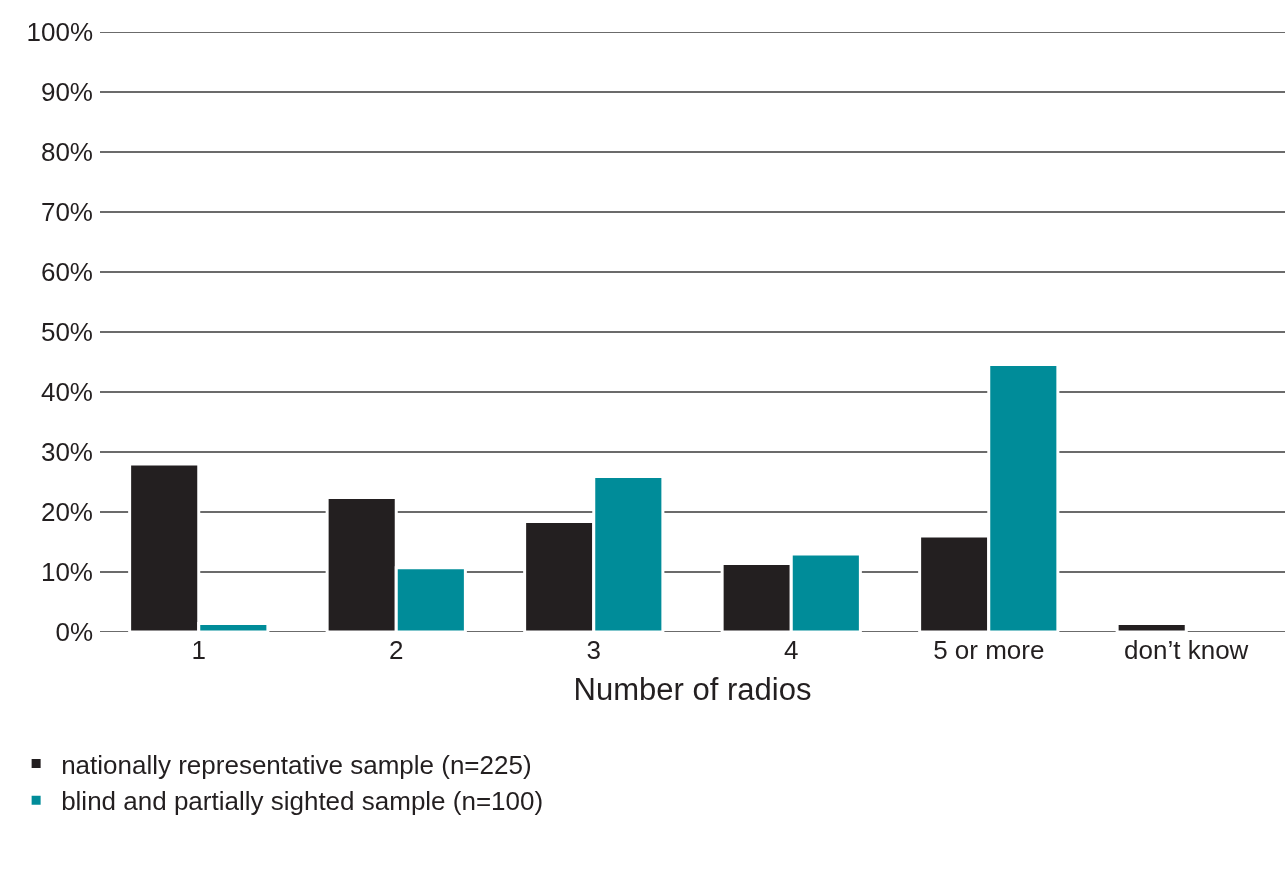 The image size is (1287, 880). What do you see at coordinates (791, 650) in the screenshot?
I see `x-tick-label: 4` at bounding box center [791, 650].